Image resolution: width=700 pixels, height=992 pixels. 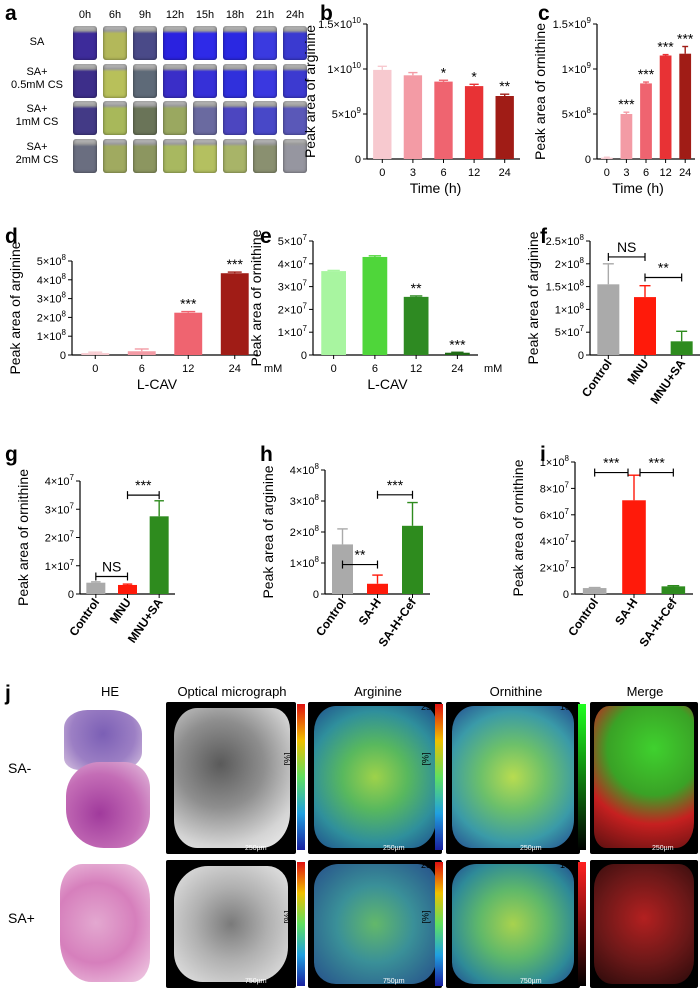 I want to click on x-tick-label: 0, so click(x=334, y=369).